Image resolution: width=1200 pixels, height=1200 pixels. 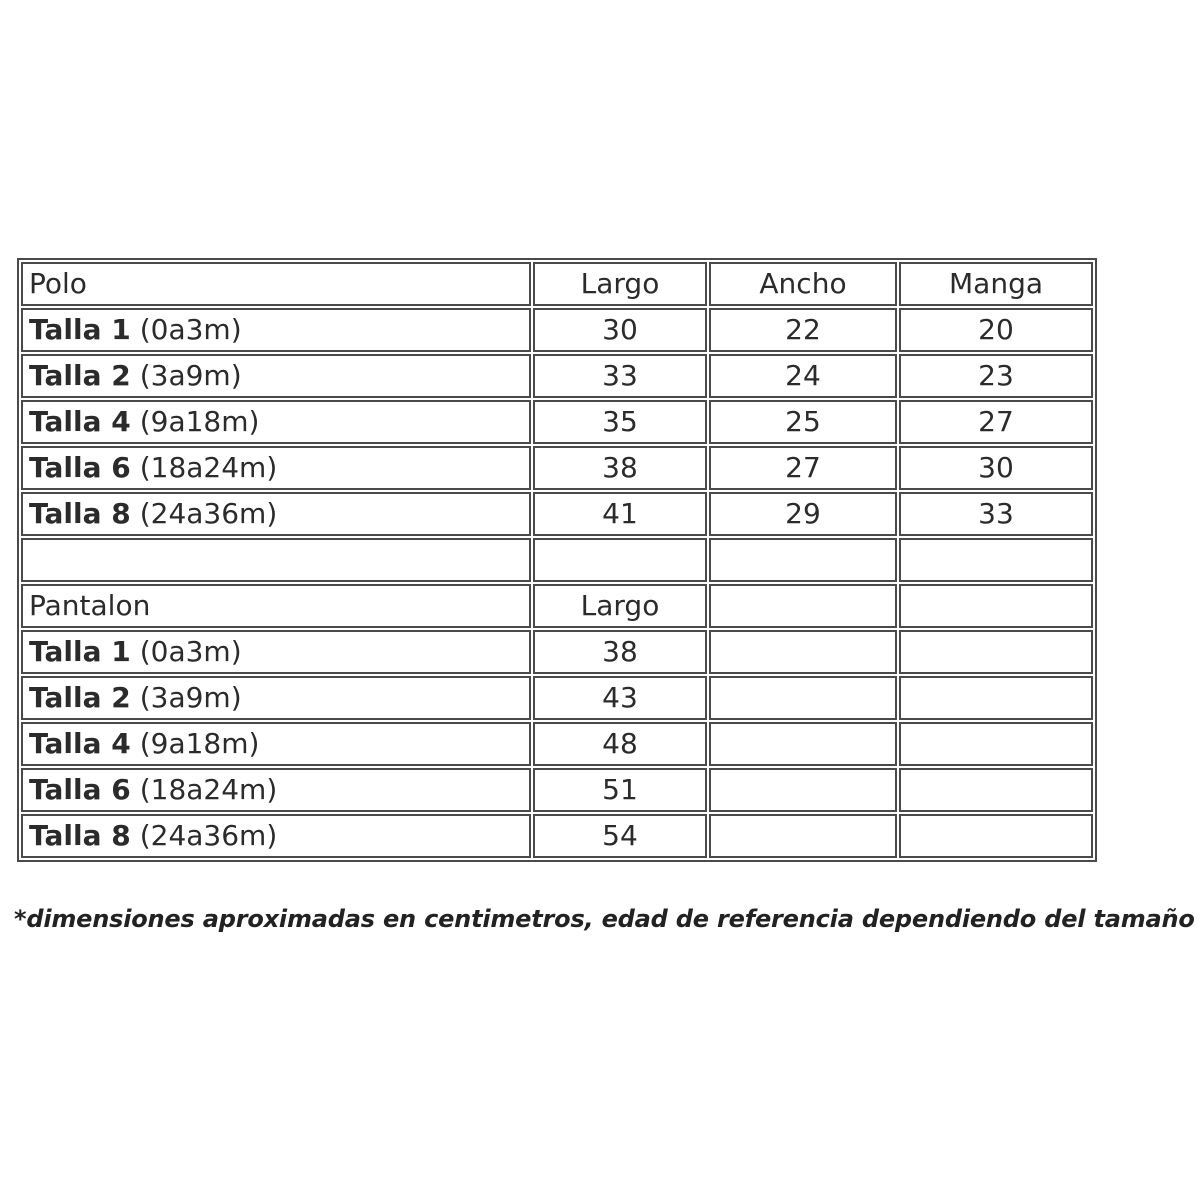 I want to click on table-row: Talla 8 (24a36m) 41 29 33, so click(x=557, y=514).